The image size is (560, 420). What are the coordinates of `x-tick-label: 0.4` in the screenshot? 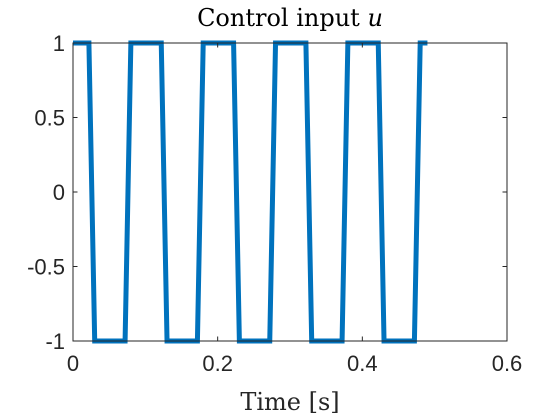 It's located at (362, 363).